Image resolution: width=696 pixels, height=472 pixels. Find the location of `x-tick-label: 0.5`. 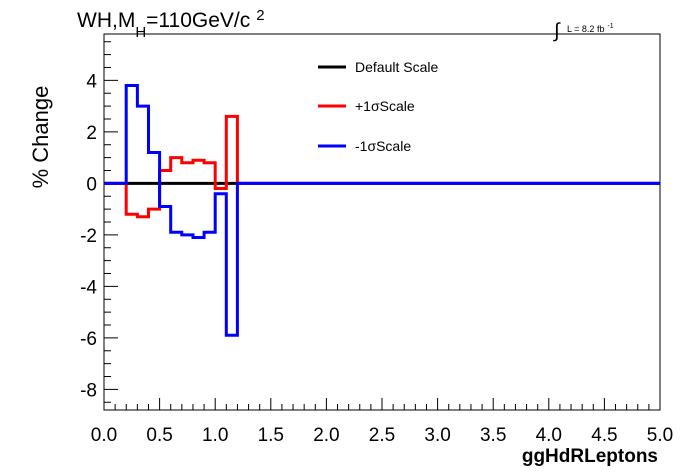

x-tick-label: 0.5 is located at coordinates (159, 435).